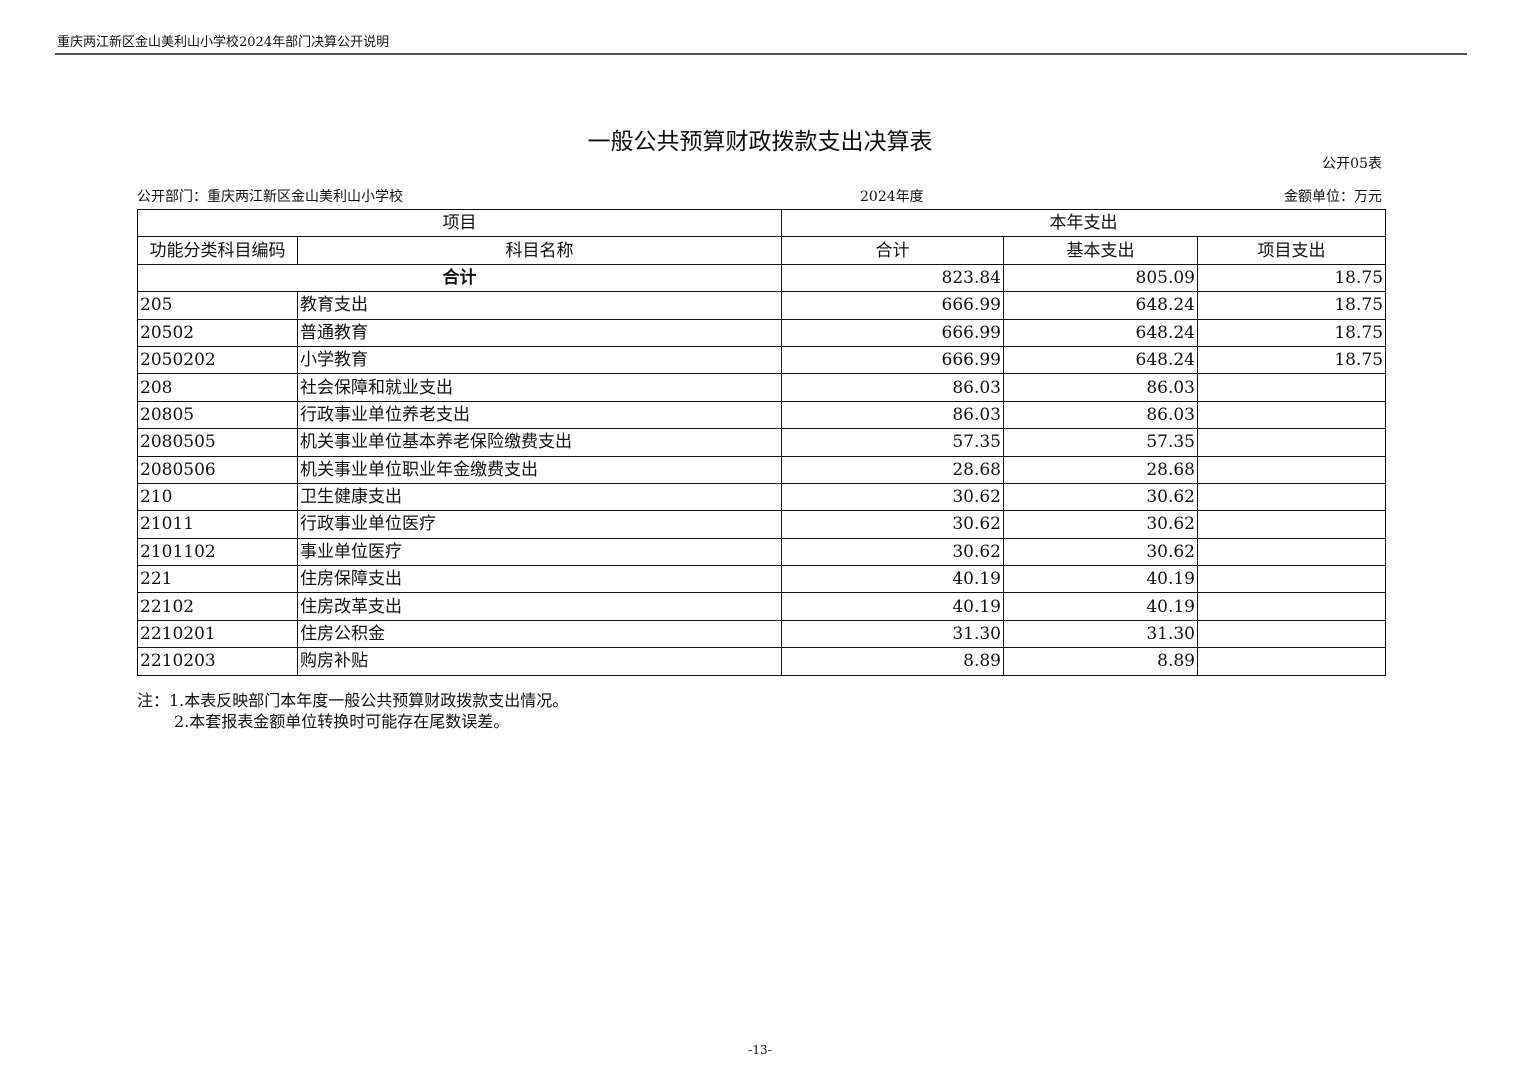 The height and width of the screenshot is (1074, 1520). Describe the element at coordinates (217, 634) in the screenshot. I see `cell-code: 2210201` at that location.